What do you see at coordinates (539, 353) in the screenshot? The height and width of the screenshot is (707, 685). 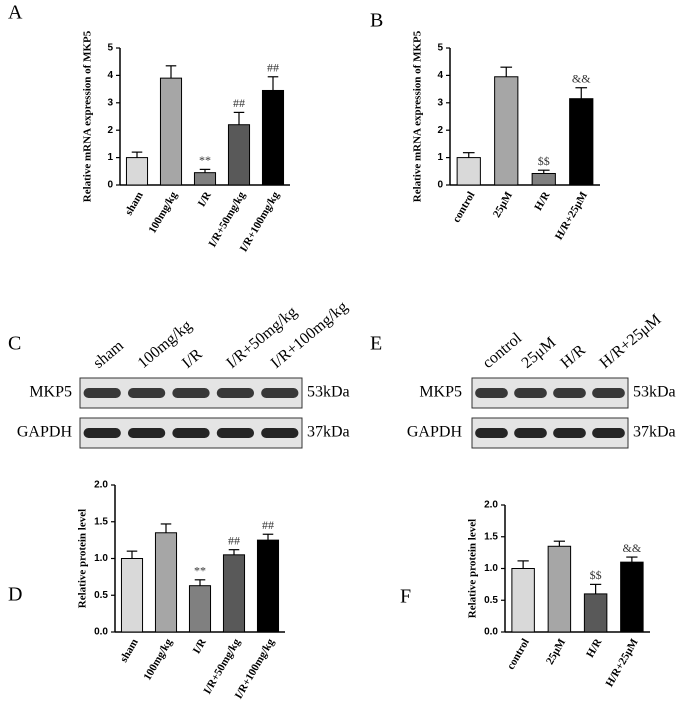 I see `lane-label: 25μM` at bounding box center [539, 353].